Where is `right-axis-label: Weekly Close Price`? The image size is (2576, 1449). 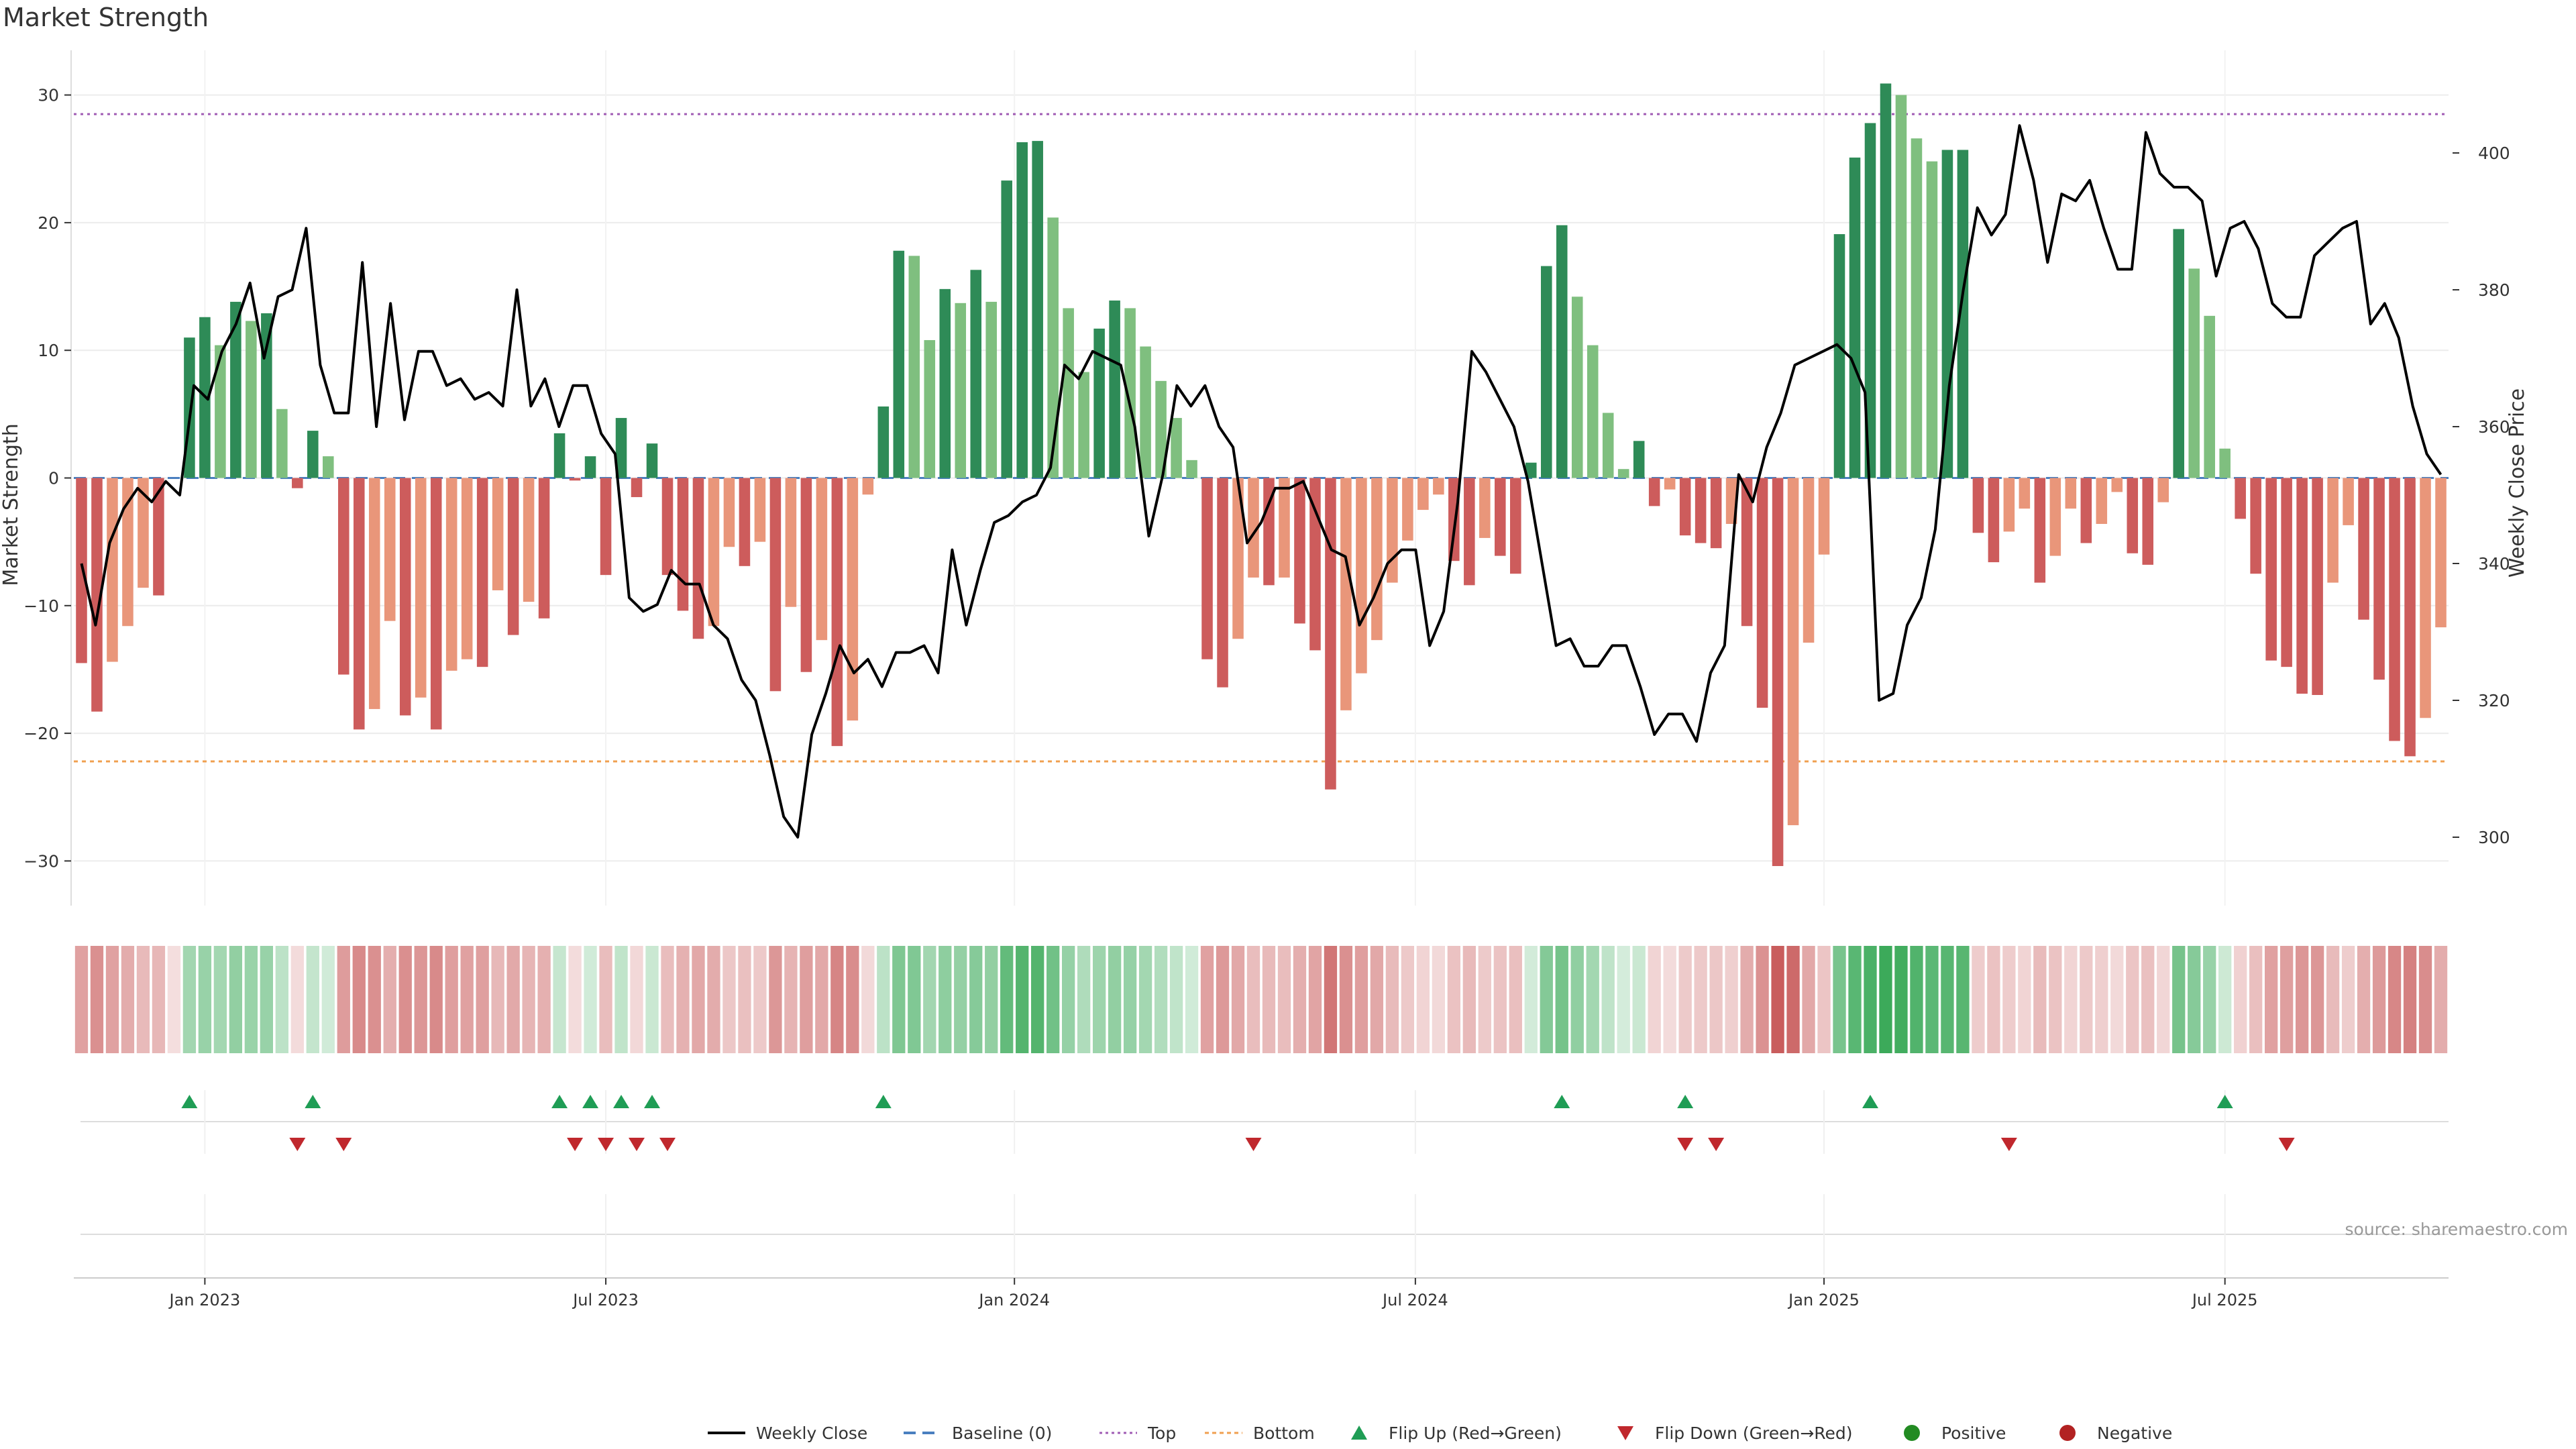 right-axis-label: Weekly Close Price is located at coordinates (2517, 483).